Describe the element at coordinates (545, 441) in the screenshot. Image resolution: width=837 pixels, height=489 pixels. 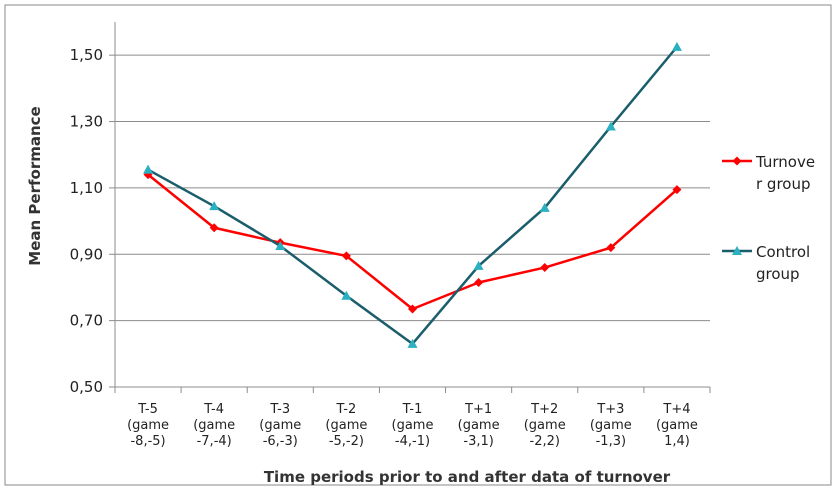
I see `x-tick-label-line: -2,2)` at that location.